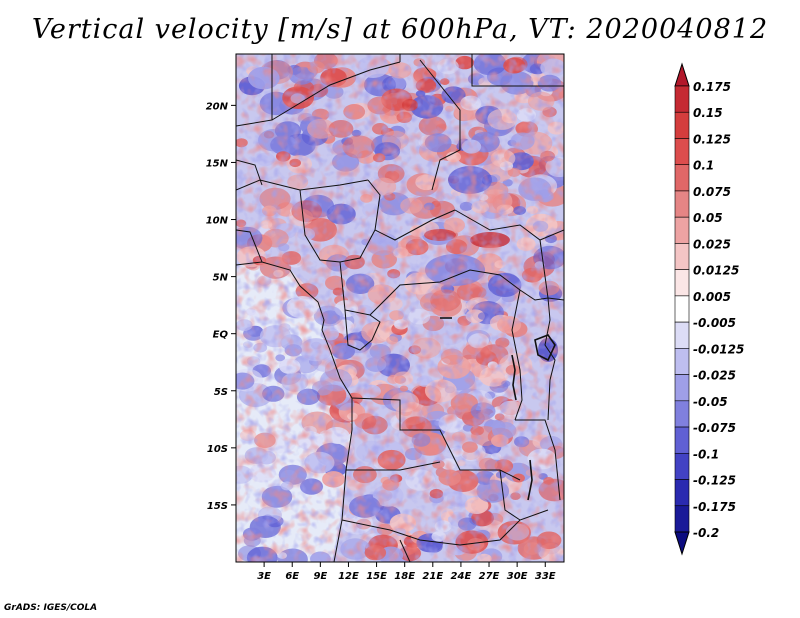 The width and height of the screenshot is (800, 618). What do you see at coordinates (217, 449) in the screenshot?
I see `lat-label: 10S` at bounding box center [217, 449].